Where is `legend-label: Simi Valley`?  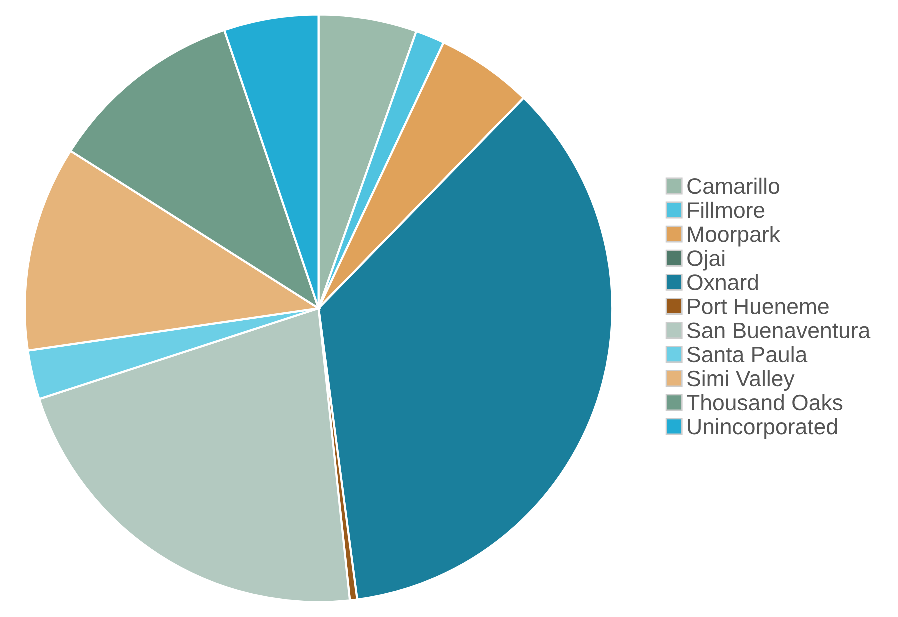
legend-label: Simi Valley is located at coordinates (741, 381).